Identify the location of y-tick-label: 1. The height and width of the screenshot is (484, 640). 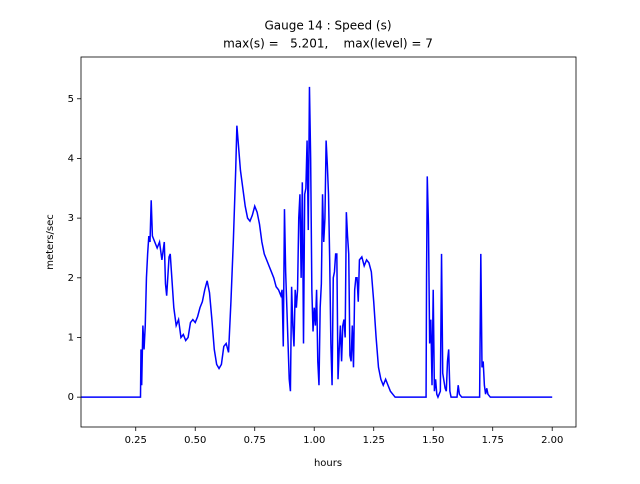
(71, 337).